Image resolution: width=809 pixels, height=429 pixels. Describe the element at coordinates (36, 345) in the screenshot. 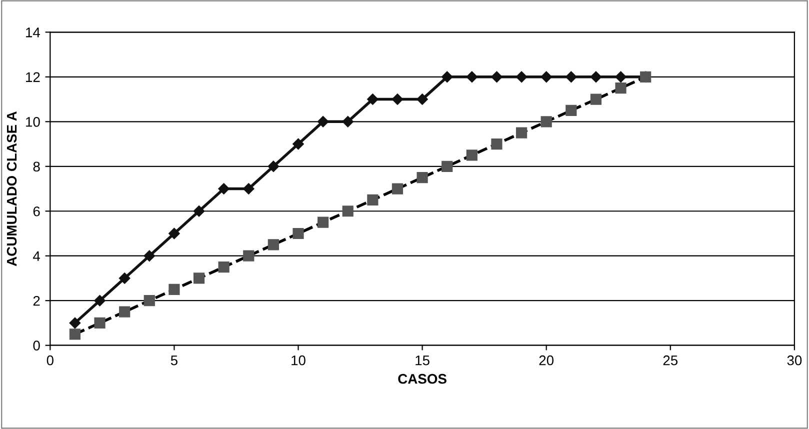

I see `y-tick-label: 0` at that location.